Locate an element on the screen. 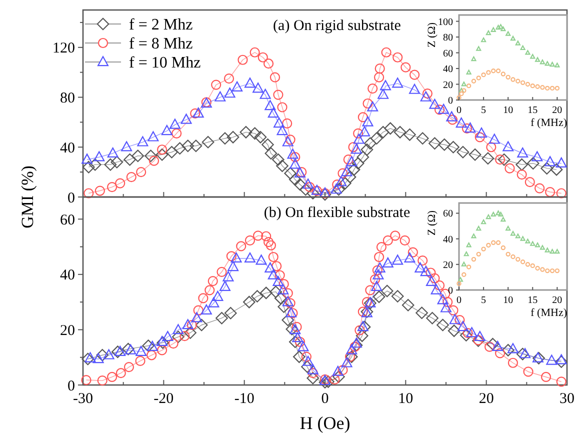  x-tick-label: 5 is located at coordinates (483, 110).